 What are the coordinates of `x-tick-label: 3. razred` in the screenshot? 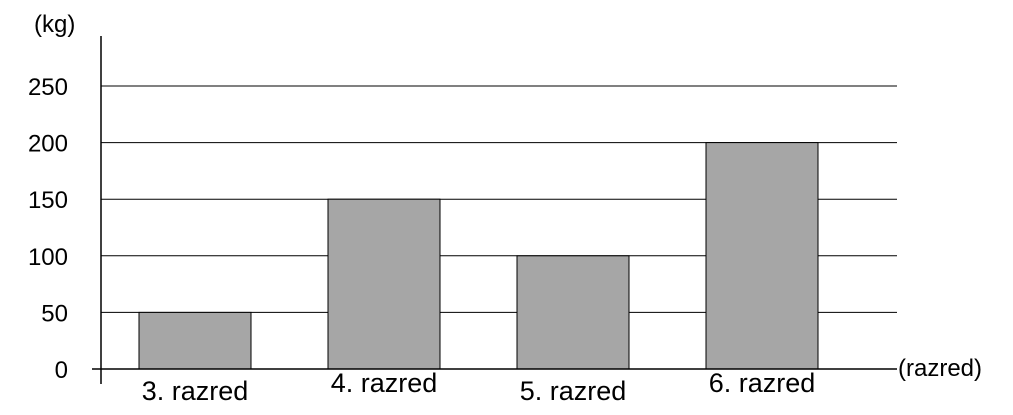 It's located at (195, 391).